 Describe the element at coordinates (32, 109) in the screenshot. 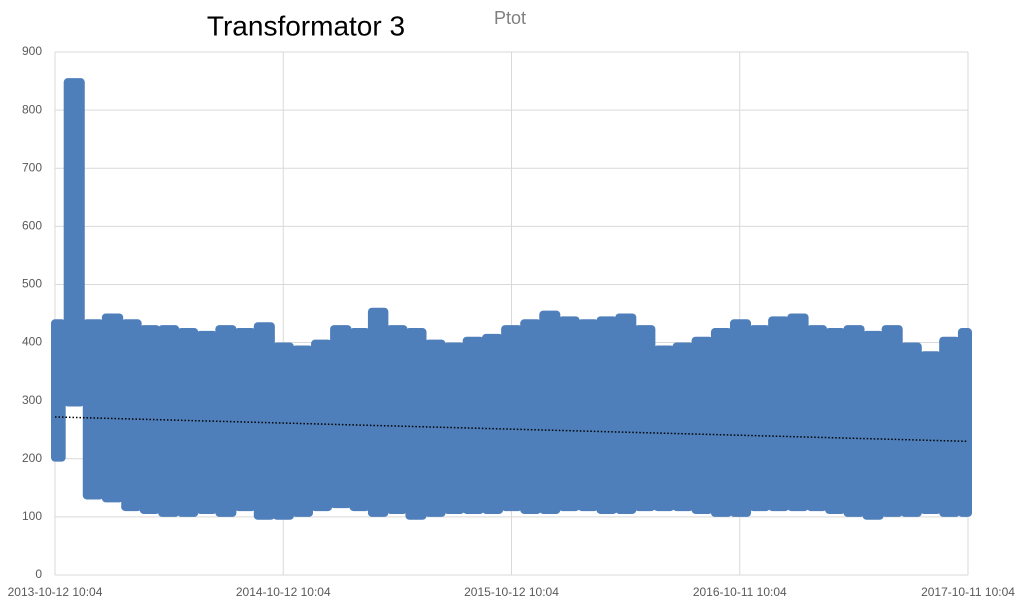

I see `y-tick-label: 800` at that location.